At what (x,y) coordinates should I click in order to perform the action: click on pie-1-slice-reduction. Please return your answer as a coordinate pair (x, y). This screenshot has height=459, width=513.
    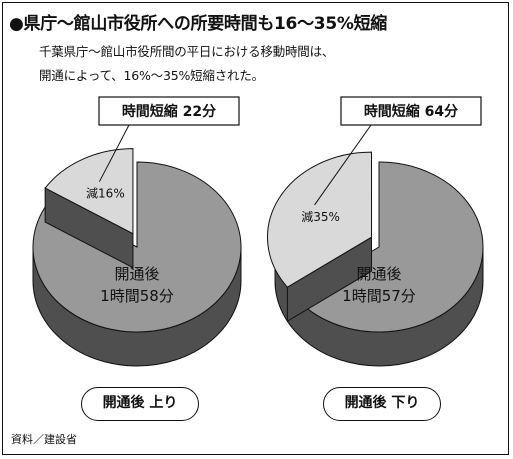
    Looking at the image, I should click on (89, 191).